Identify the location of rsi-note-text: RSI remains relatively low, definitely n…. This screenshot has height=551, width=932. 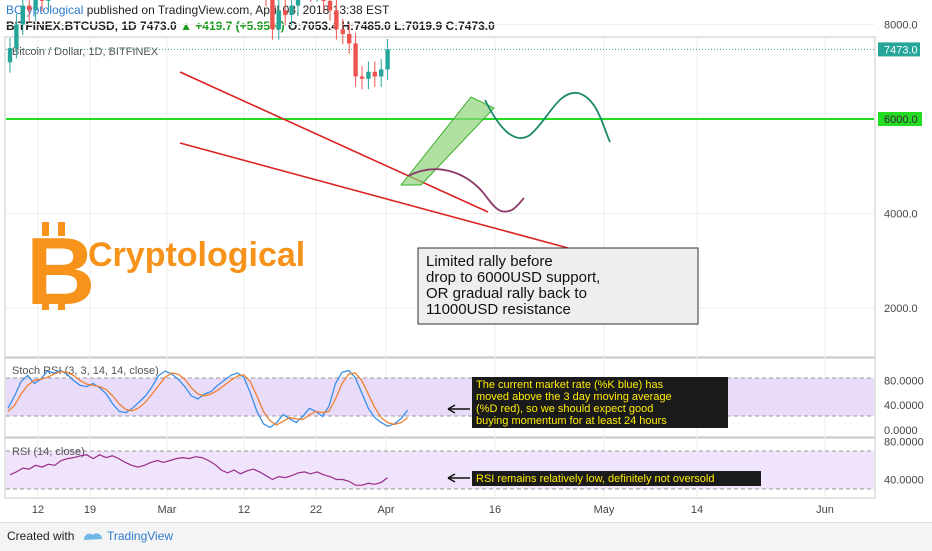
(595, 479).